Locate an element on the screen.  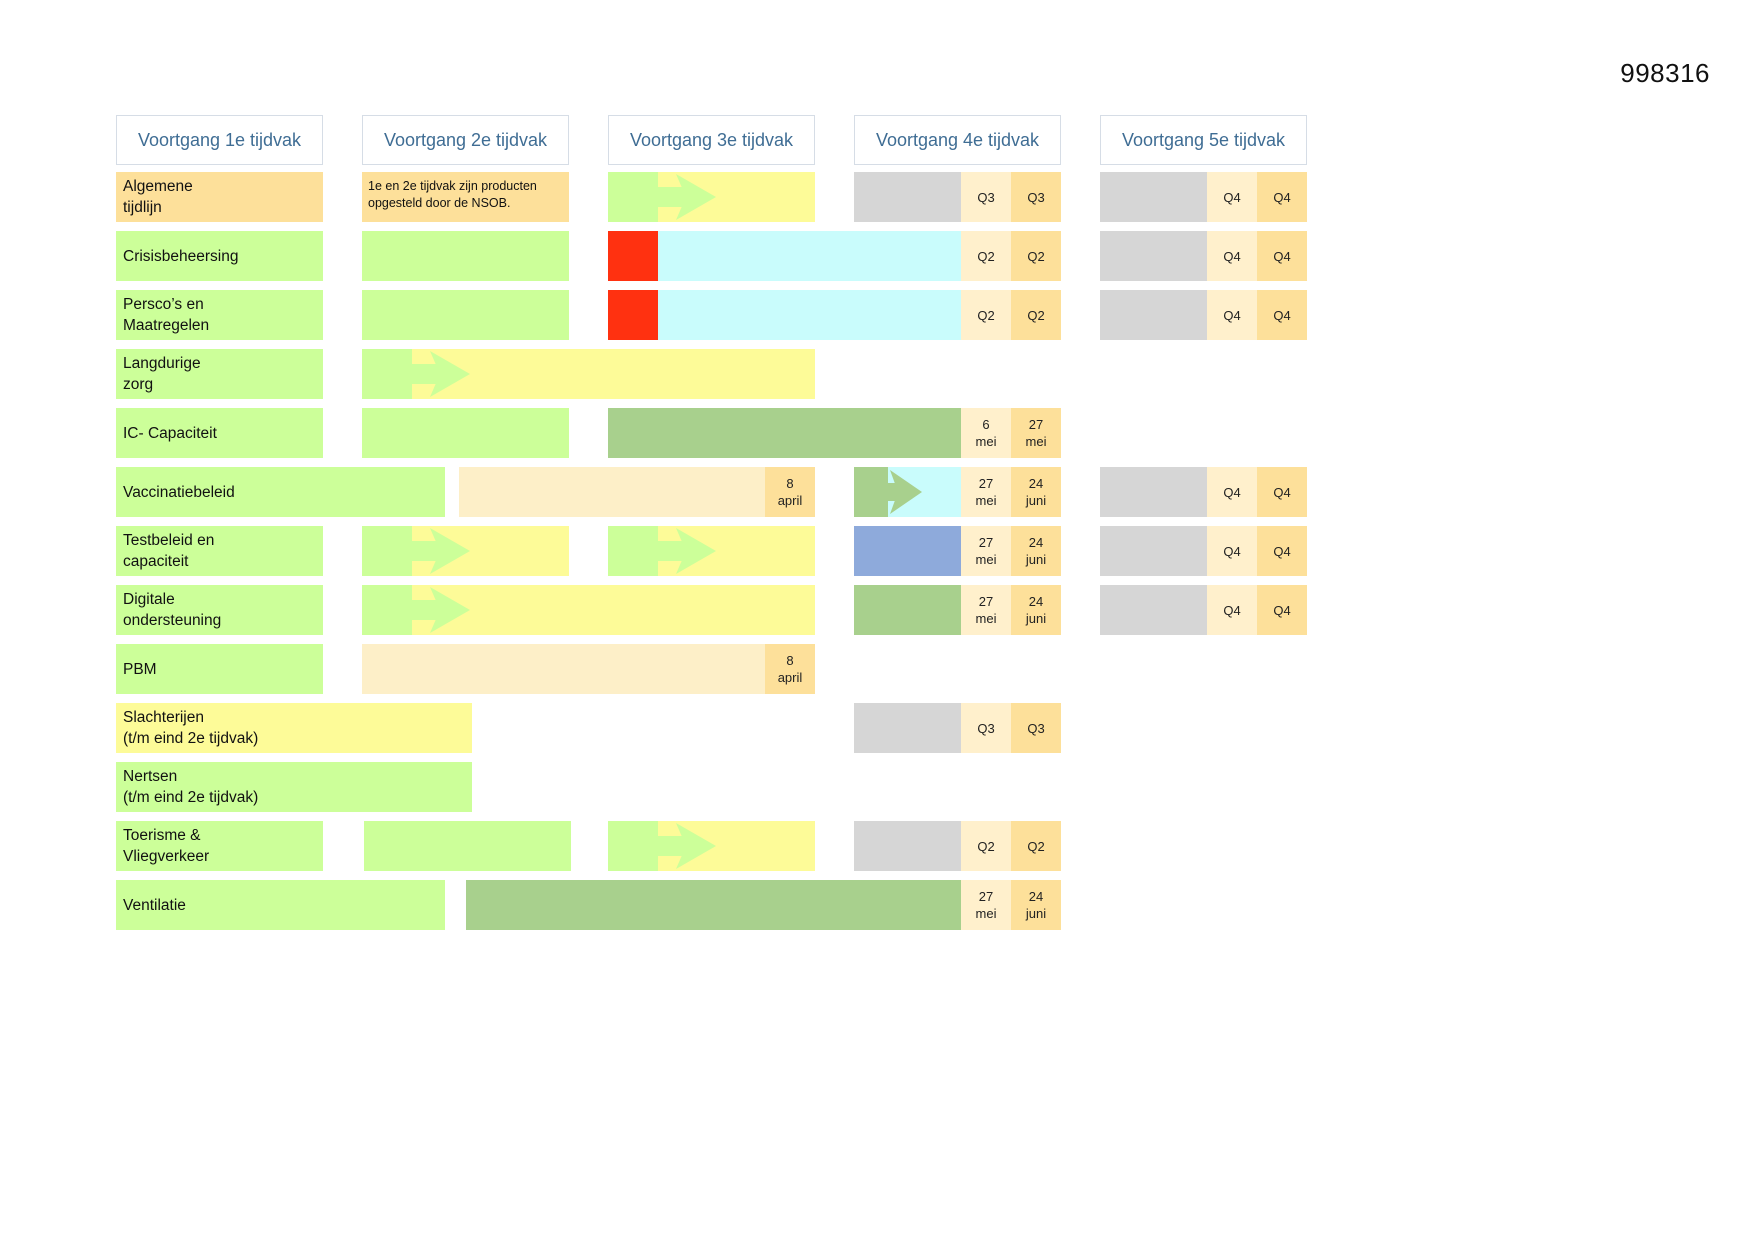
row-label-ventilatie: Ventilatie is located at coordinates (280, 905).